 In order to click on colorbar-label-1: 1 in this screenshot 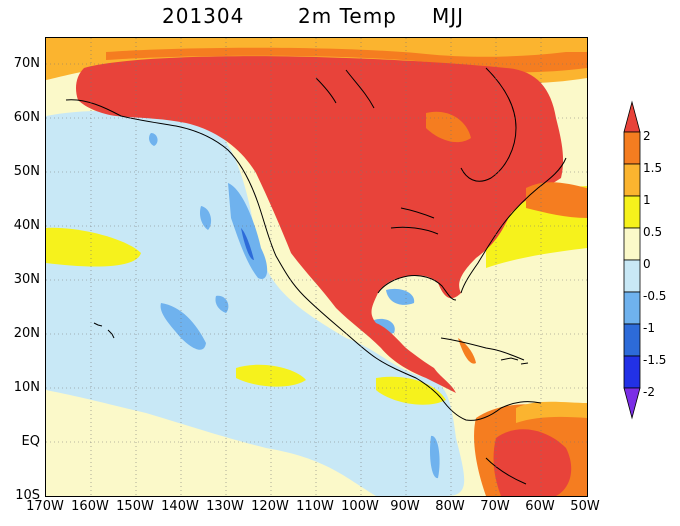, I will do `click(647, 200)`.